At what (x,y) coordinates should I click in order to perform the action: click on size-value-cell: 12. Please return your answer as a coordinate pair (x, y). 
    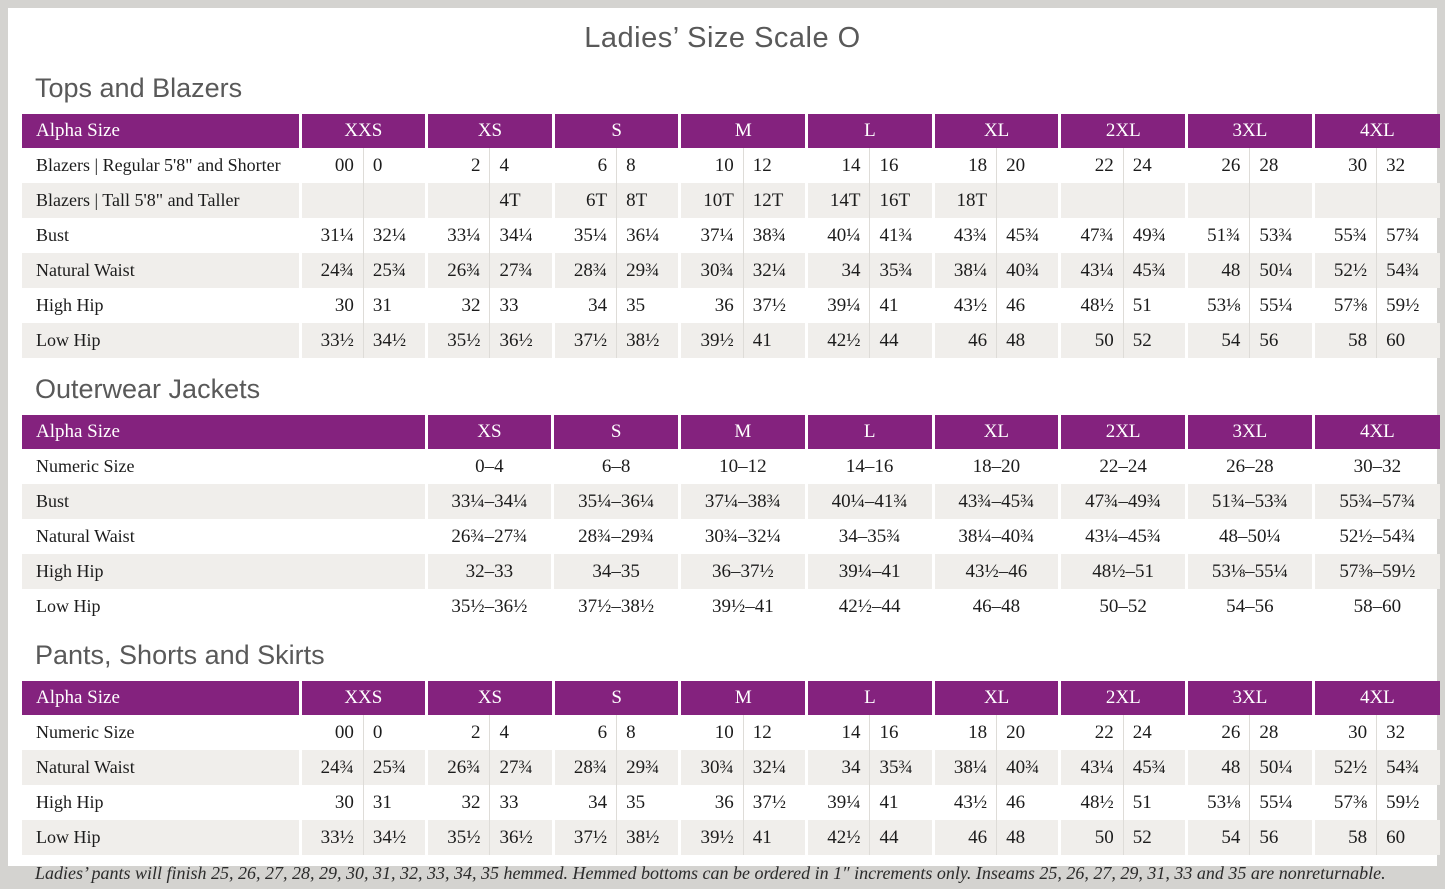
    Looking at the image, I should click on (774, 732).